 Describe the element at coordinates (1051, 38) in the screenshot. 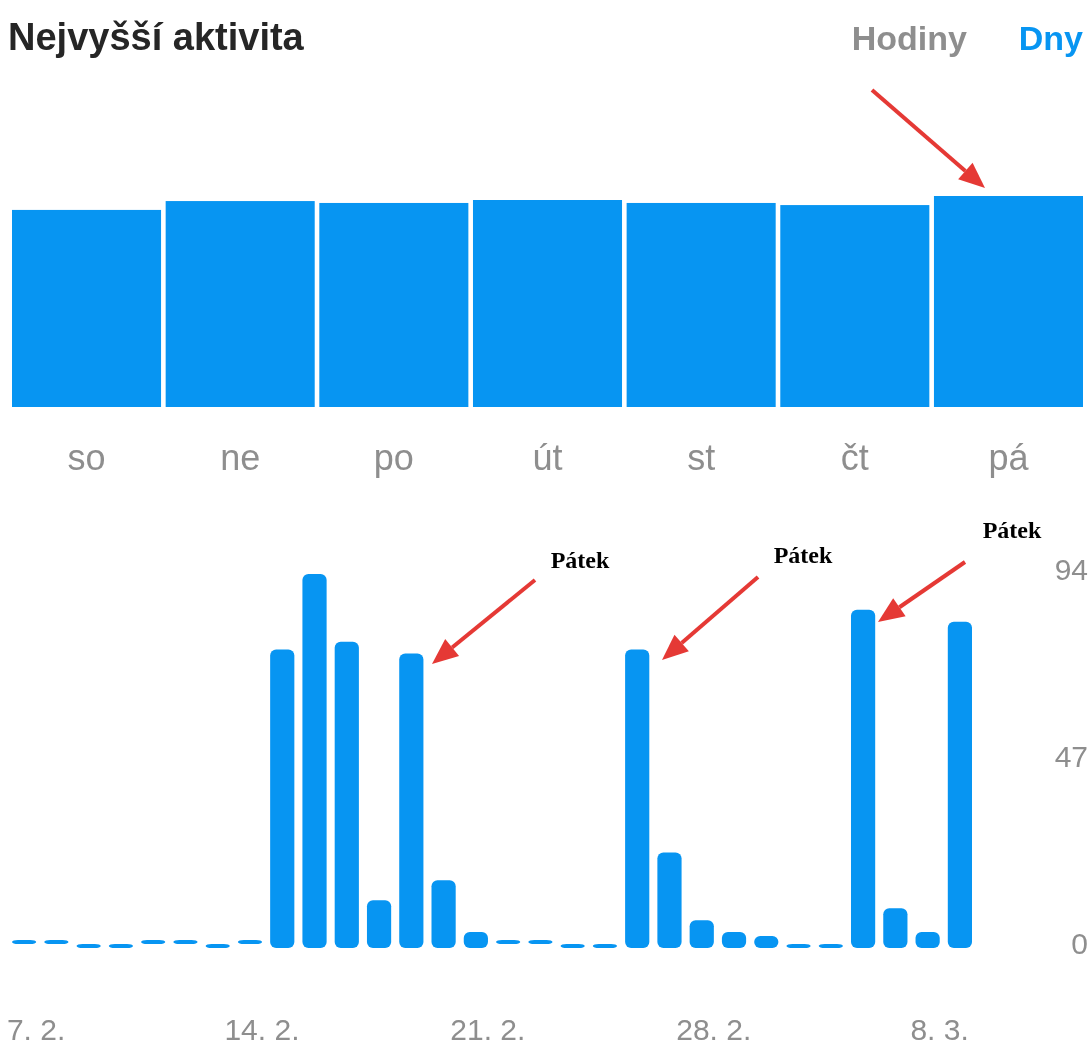

I see `text: Dny` at that location.